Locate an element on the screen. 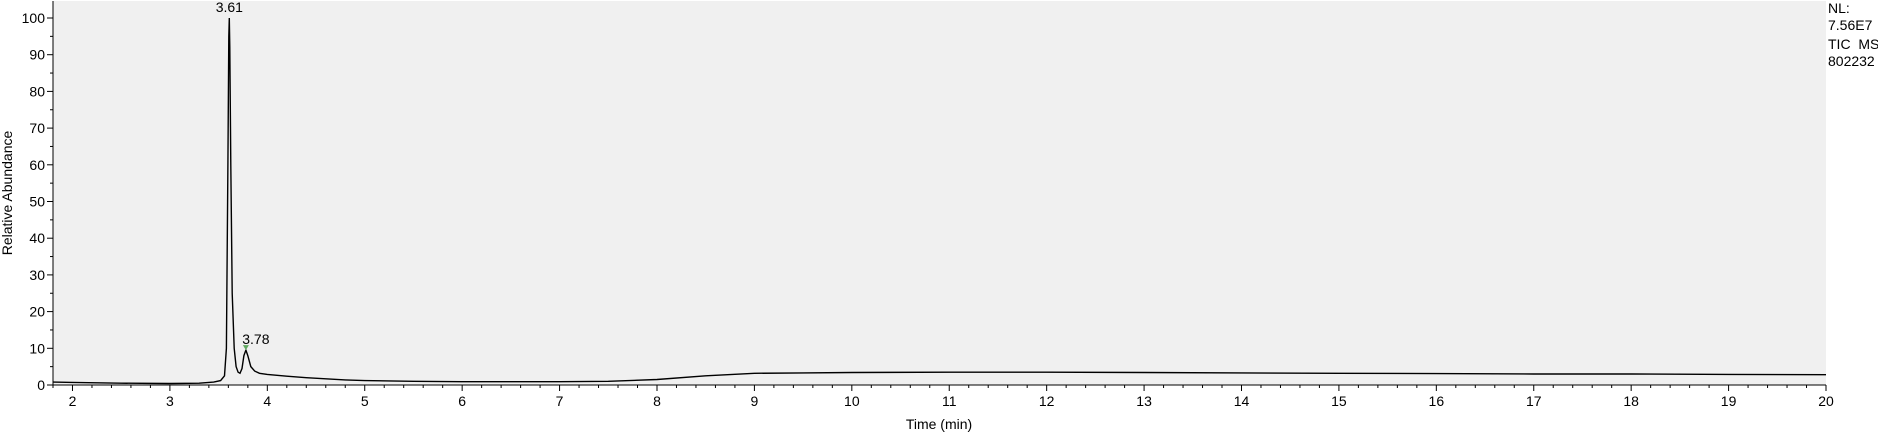  peak-marker is located at coordinates (245, 348).